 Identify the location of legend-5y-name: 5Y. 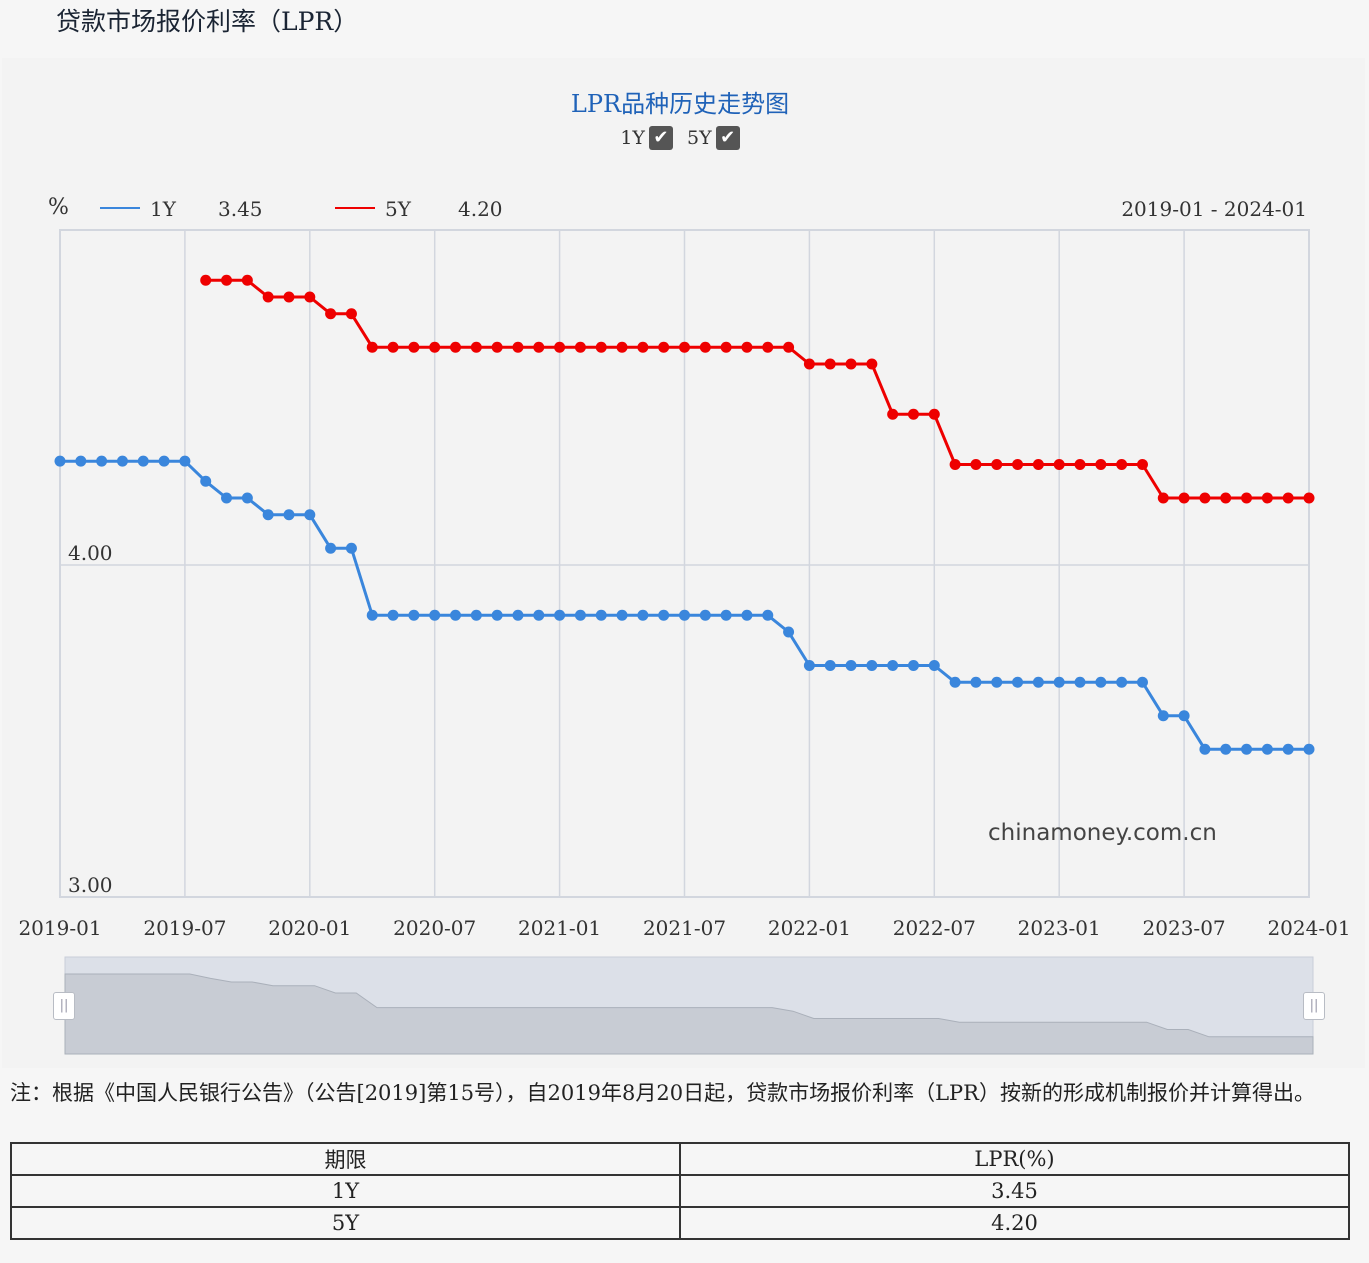
(398, 209).